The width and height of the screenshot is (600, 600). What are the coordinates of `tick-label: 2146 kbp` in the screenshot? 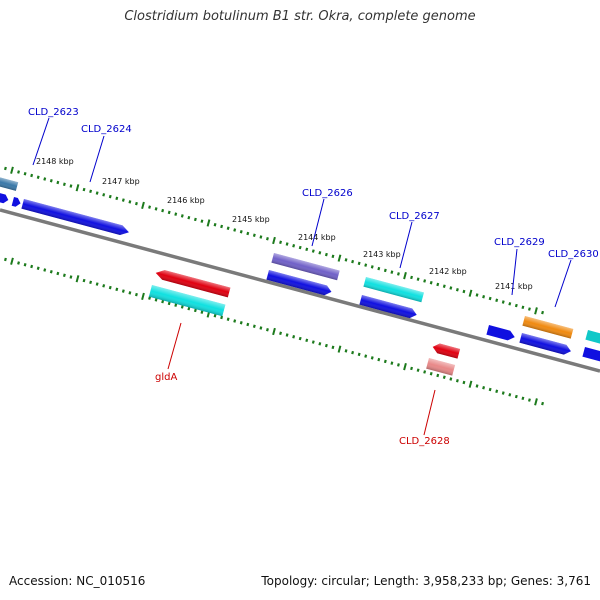 It's located at (186, 200).